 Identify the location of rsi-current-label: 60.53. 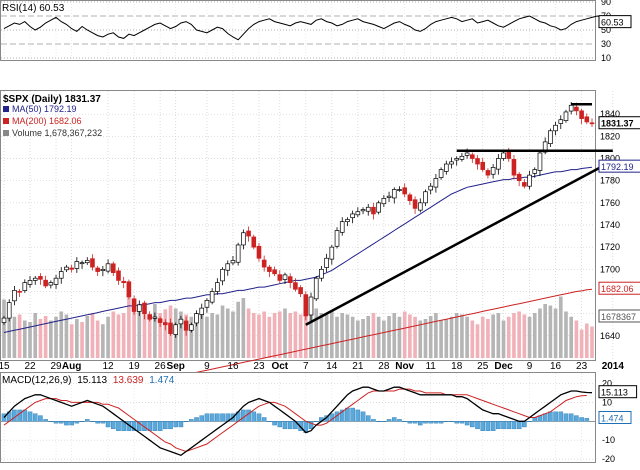
(612, 23).